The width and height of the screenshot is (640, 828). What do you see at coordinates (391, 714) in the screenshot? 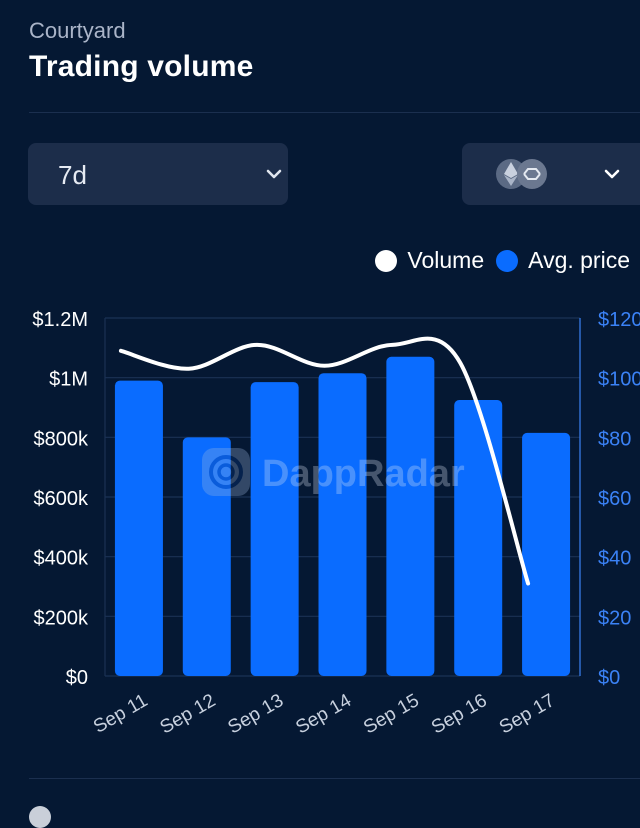
I see `x-tick-label: Sep 15` at bounding box center [391, 714].